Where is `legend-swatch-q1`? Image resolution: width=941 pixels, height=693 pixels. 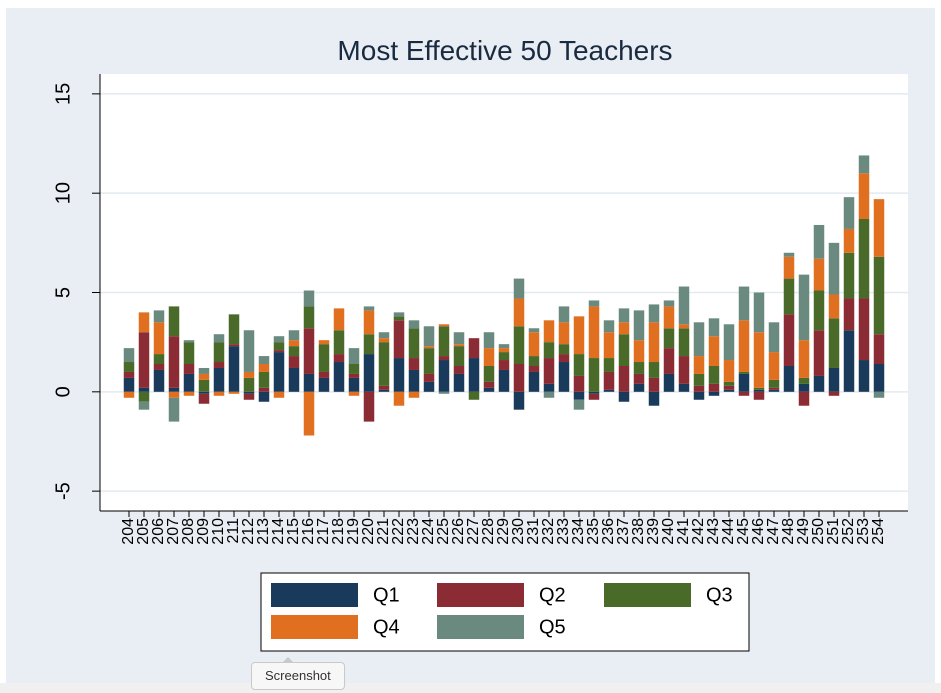
legend-swatch-q1 is located at coordinates (314, 595).